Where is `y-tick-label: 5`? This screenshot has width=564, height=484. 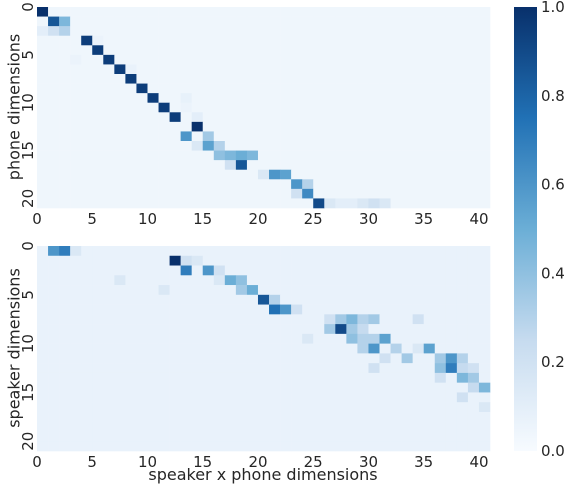
y-tick-label: 5 is located at coordinates (28, 295).